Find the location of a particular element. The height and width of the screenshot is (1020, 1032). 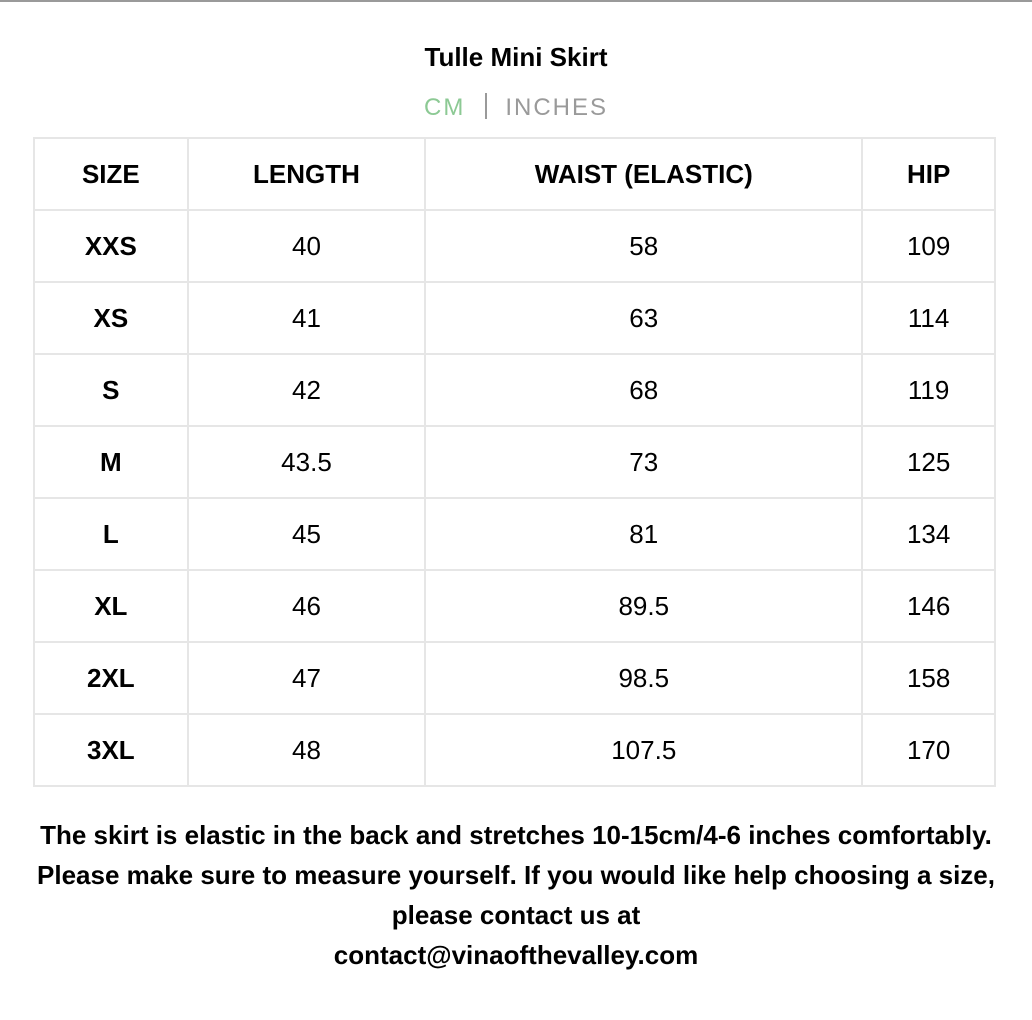

measurement-cell: 46 is located at coordinates (306, 606).